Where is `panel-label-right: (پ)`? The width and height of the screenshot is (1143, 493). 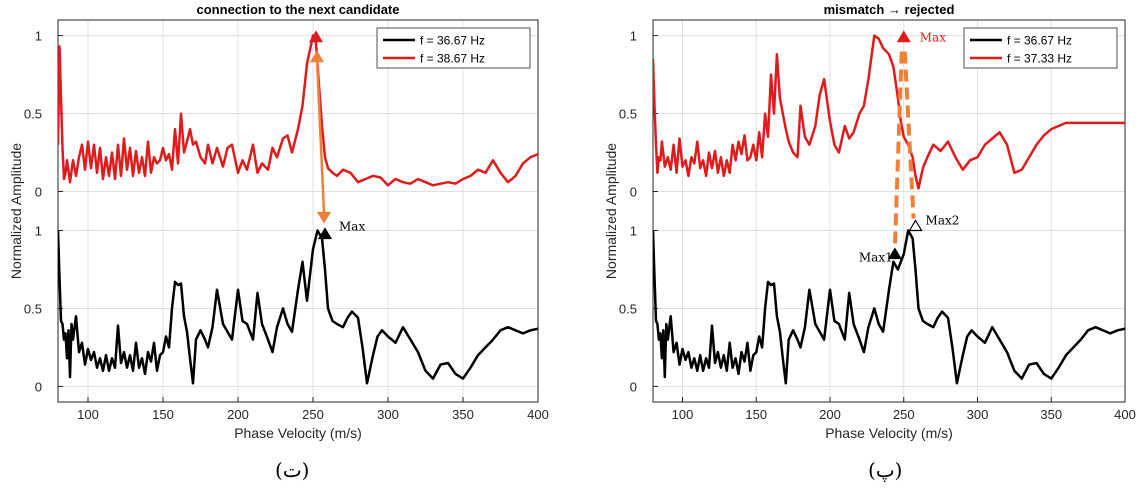 panel-label-right: (پ) is located at coordinates (885, 470).